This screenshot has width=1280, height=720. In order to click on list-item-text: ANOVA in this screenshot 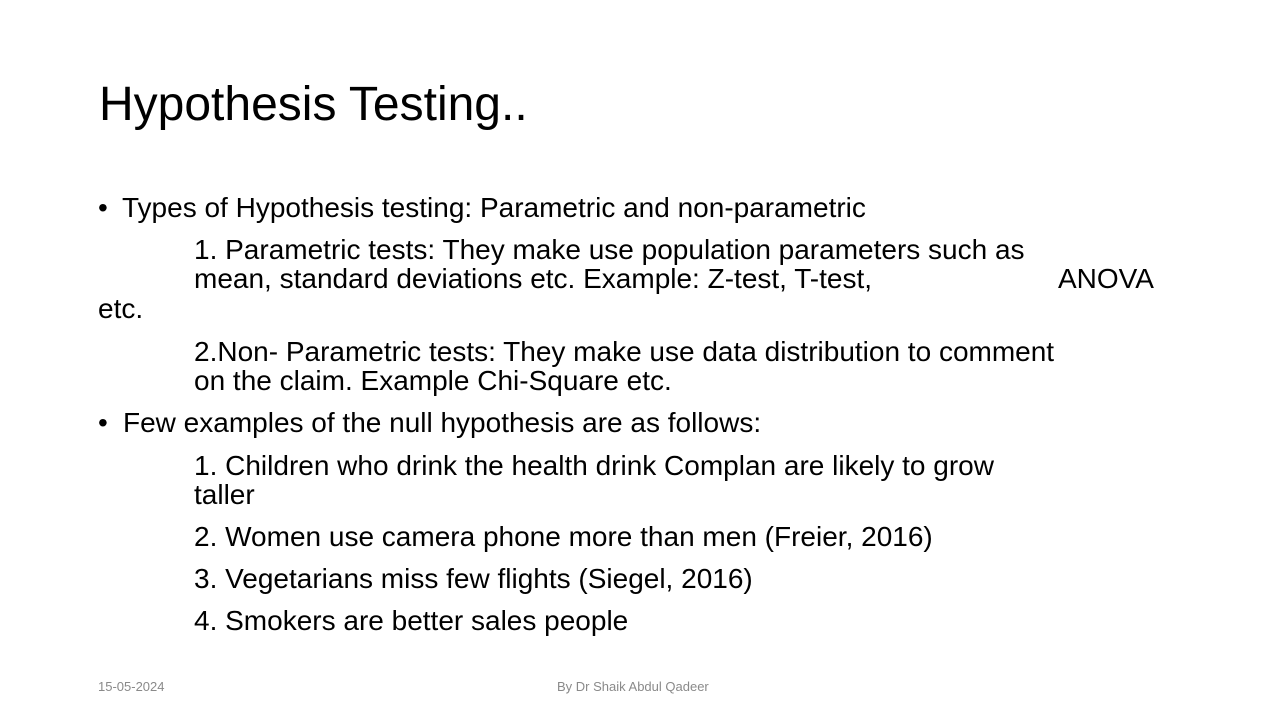, I will do `click(1106, 278)`.